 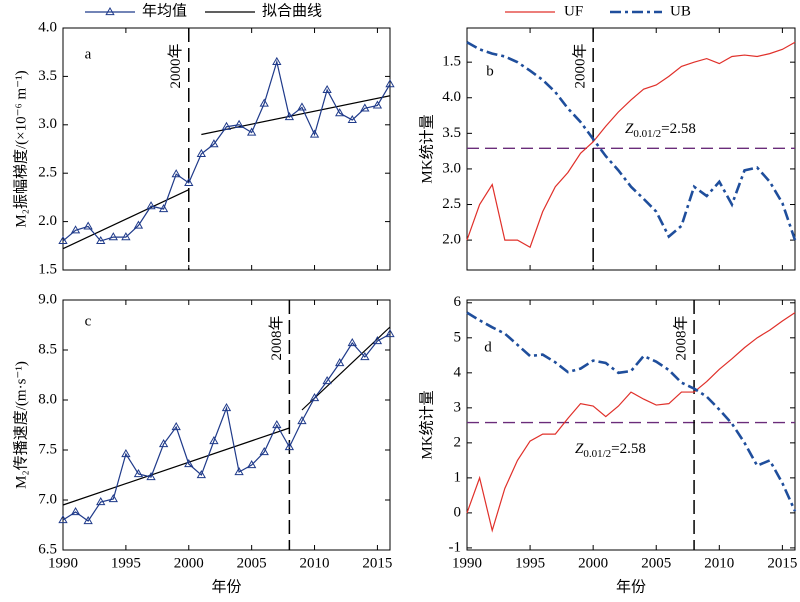 What do you see at coordinates (110, 11) in the screenshot?
I see `legend-marker` at bounding box center [110, 11].